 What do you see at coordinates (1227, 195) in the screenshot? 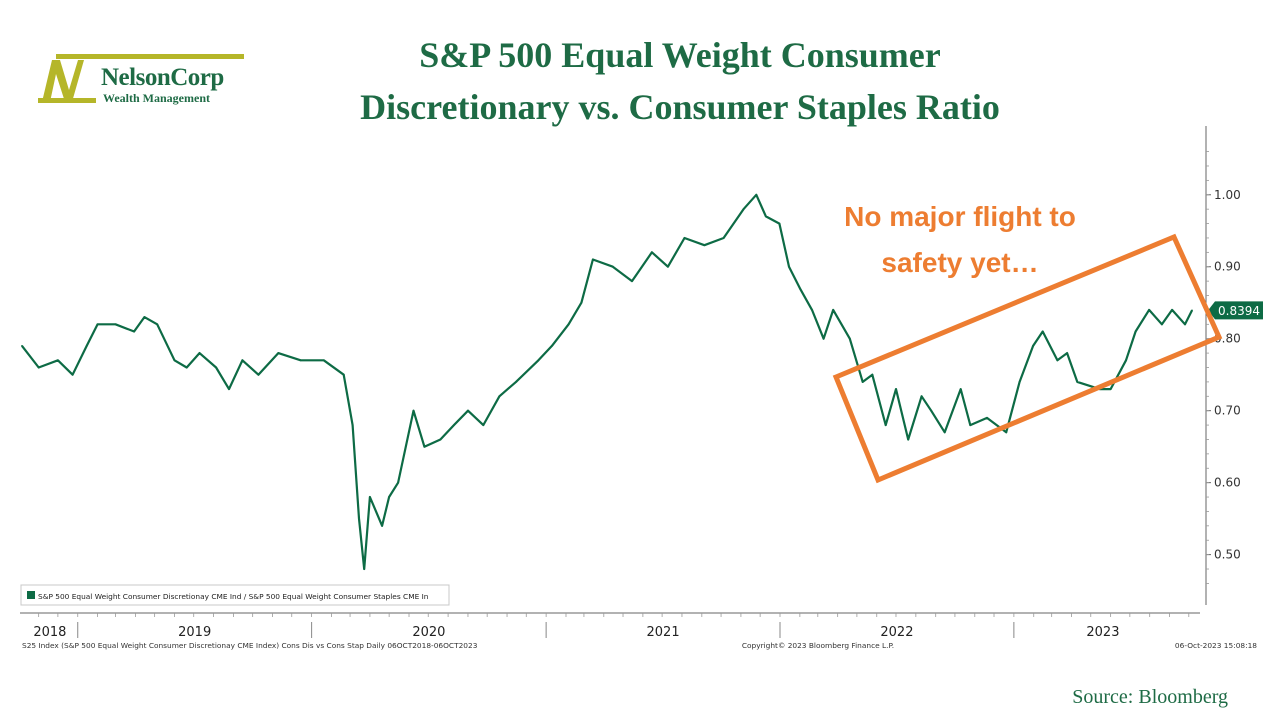
I see `y-tick-label: 1.00` at bounding box center [1227, 195].